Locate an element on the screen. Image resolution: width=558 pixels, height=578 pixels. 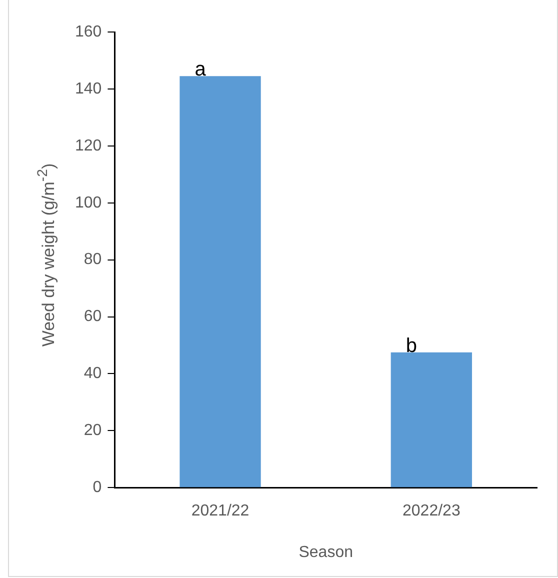
y-tick-label: 60 is located at coordinates (93, 317).